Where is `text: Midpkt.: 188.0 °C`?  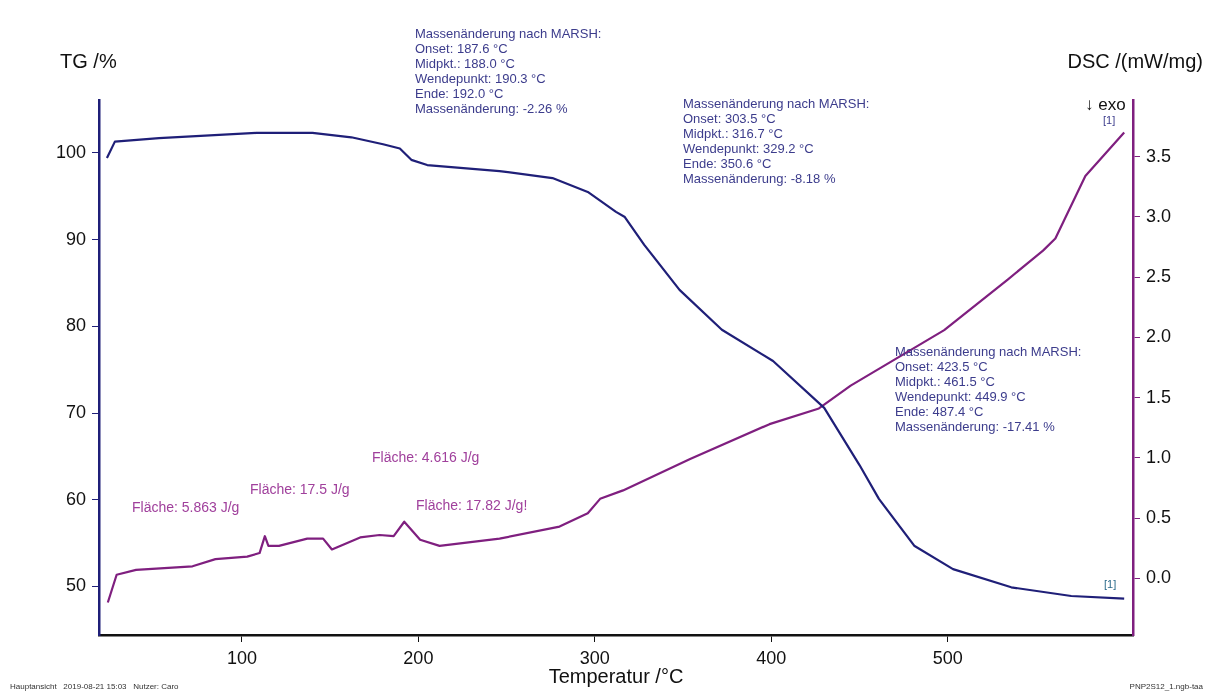 text: Midpkt.: 188.0 °C is located at coordinates (465, 63).